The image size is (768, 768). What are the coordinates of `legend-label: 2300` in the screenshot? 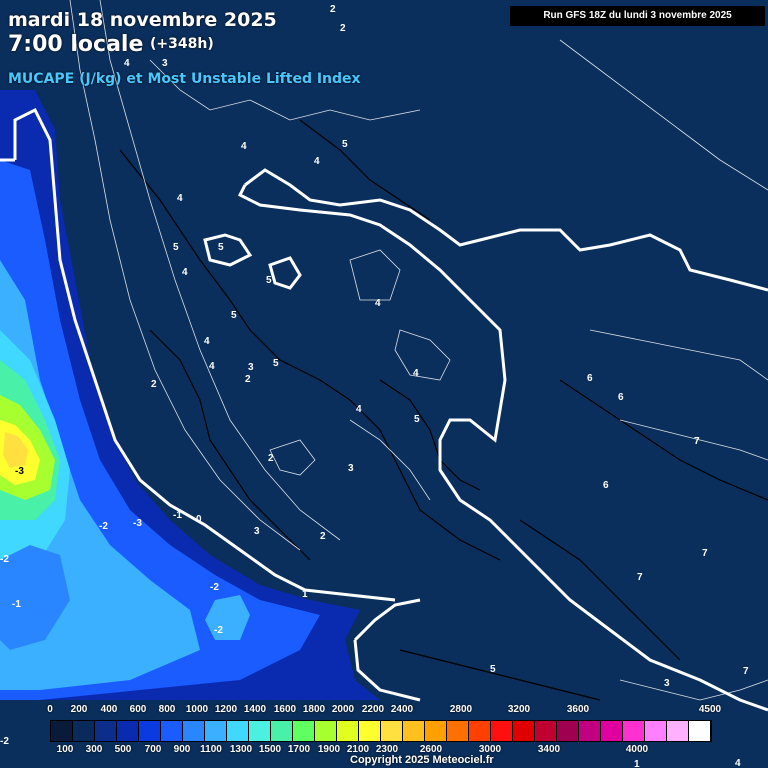 It's located at (387, 749).